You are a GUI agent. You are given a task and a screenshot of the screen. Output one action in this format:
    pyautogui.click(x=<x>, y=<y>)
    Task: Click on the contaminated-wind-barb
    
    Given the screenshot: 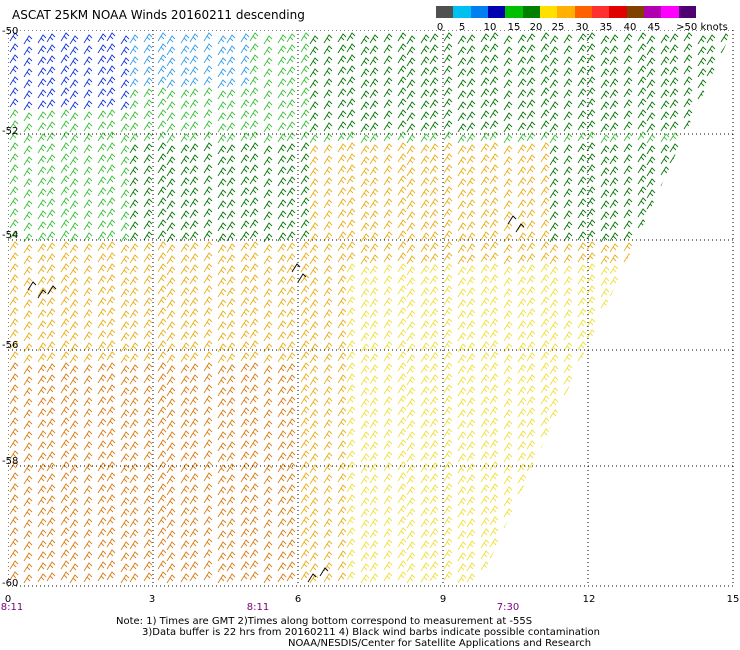 What is the action you would take?
    pyautogui.click(x=324, y=572)
    